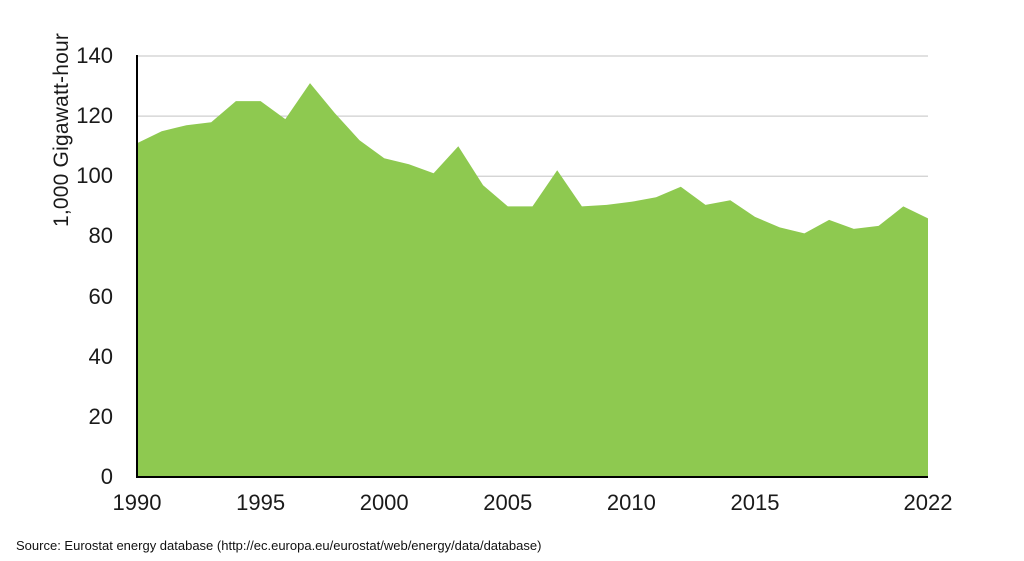 This screenshot has height=561, width=1024. I want to click on y-tick-label: 100, so click(94, 176).